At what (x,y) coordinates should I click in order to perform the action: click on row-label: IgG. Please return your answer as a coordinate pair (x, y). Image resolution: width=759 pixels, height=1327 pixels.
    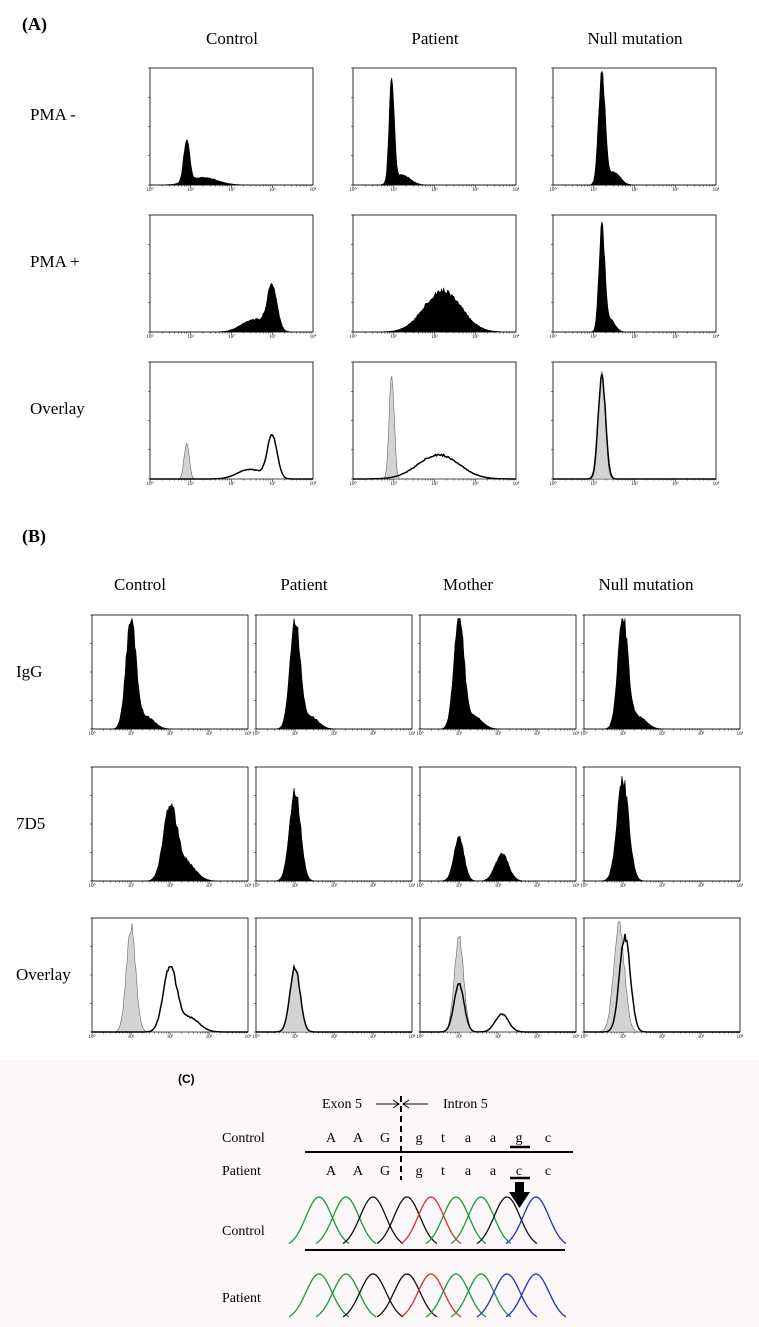
    Looking at the image, I should click on (29, 671).